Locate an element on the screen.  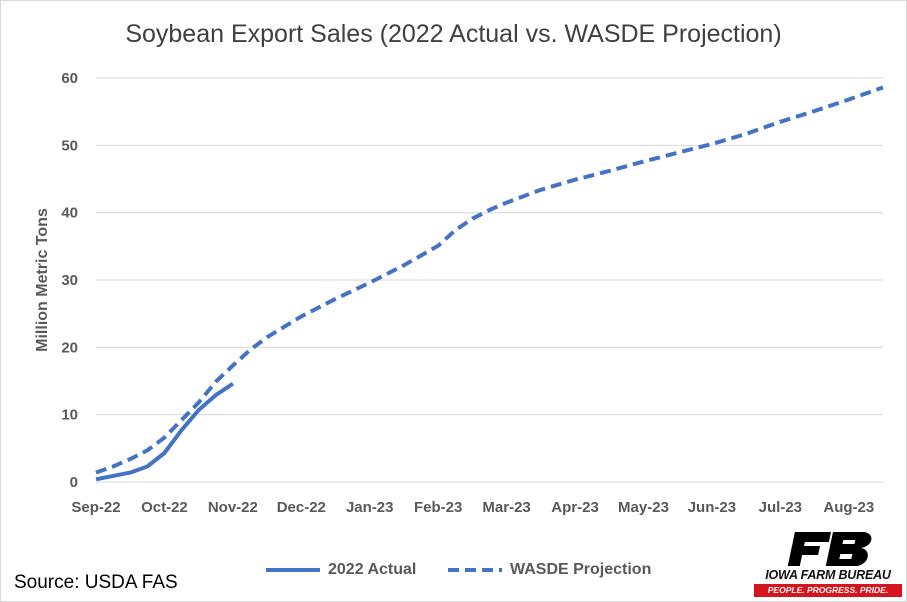
x-tick-label: Dec-22 is located at coordinates (301, 507).